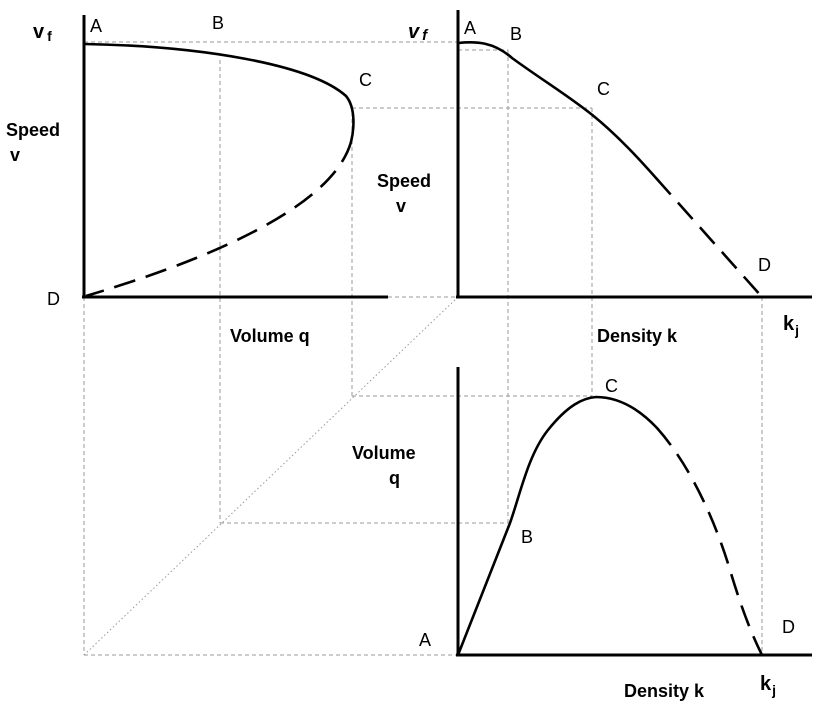  I want to click on speed-volume-y-label-line1: Speed, so click(33, 130).